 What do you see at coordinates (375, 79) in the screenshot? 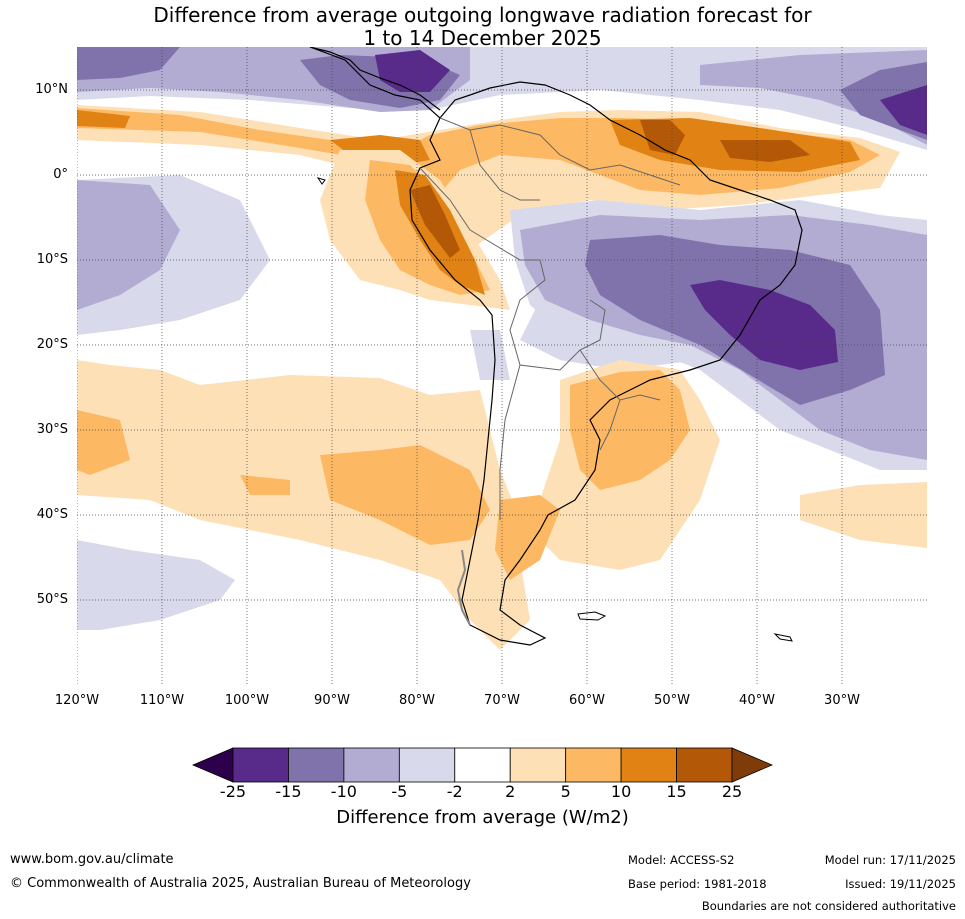
I see `coastline-central-america` at bounding box center [375, 79].